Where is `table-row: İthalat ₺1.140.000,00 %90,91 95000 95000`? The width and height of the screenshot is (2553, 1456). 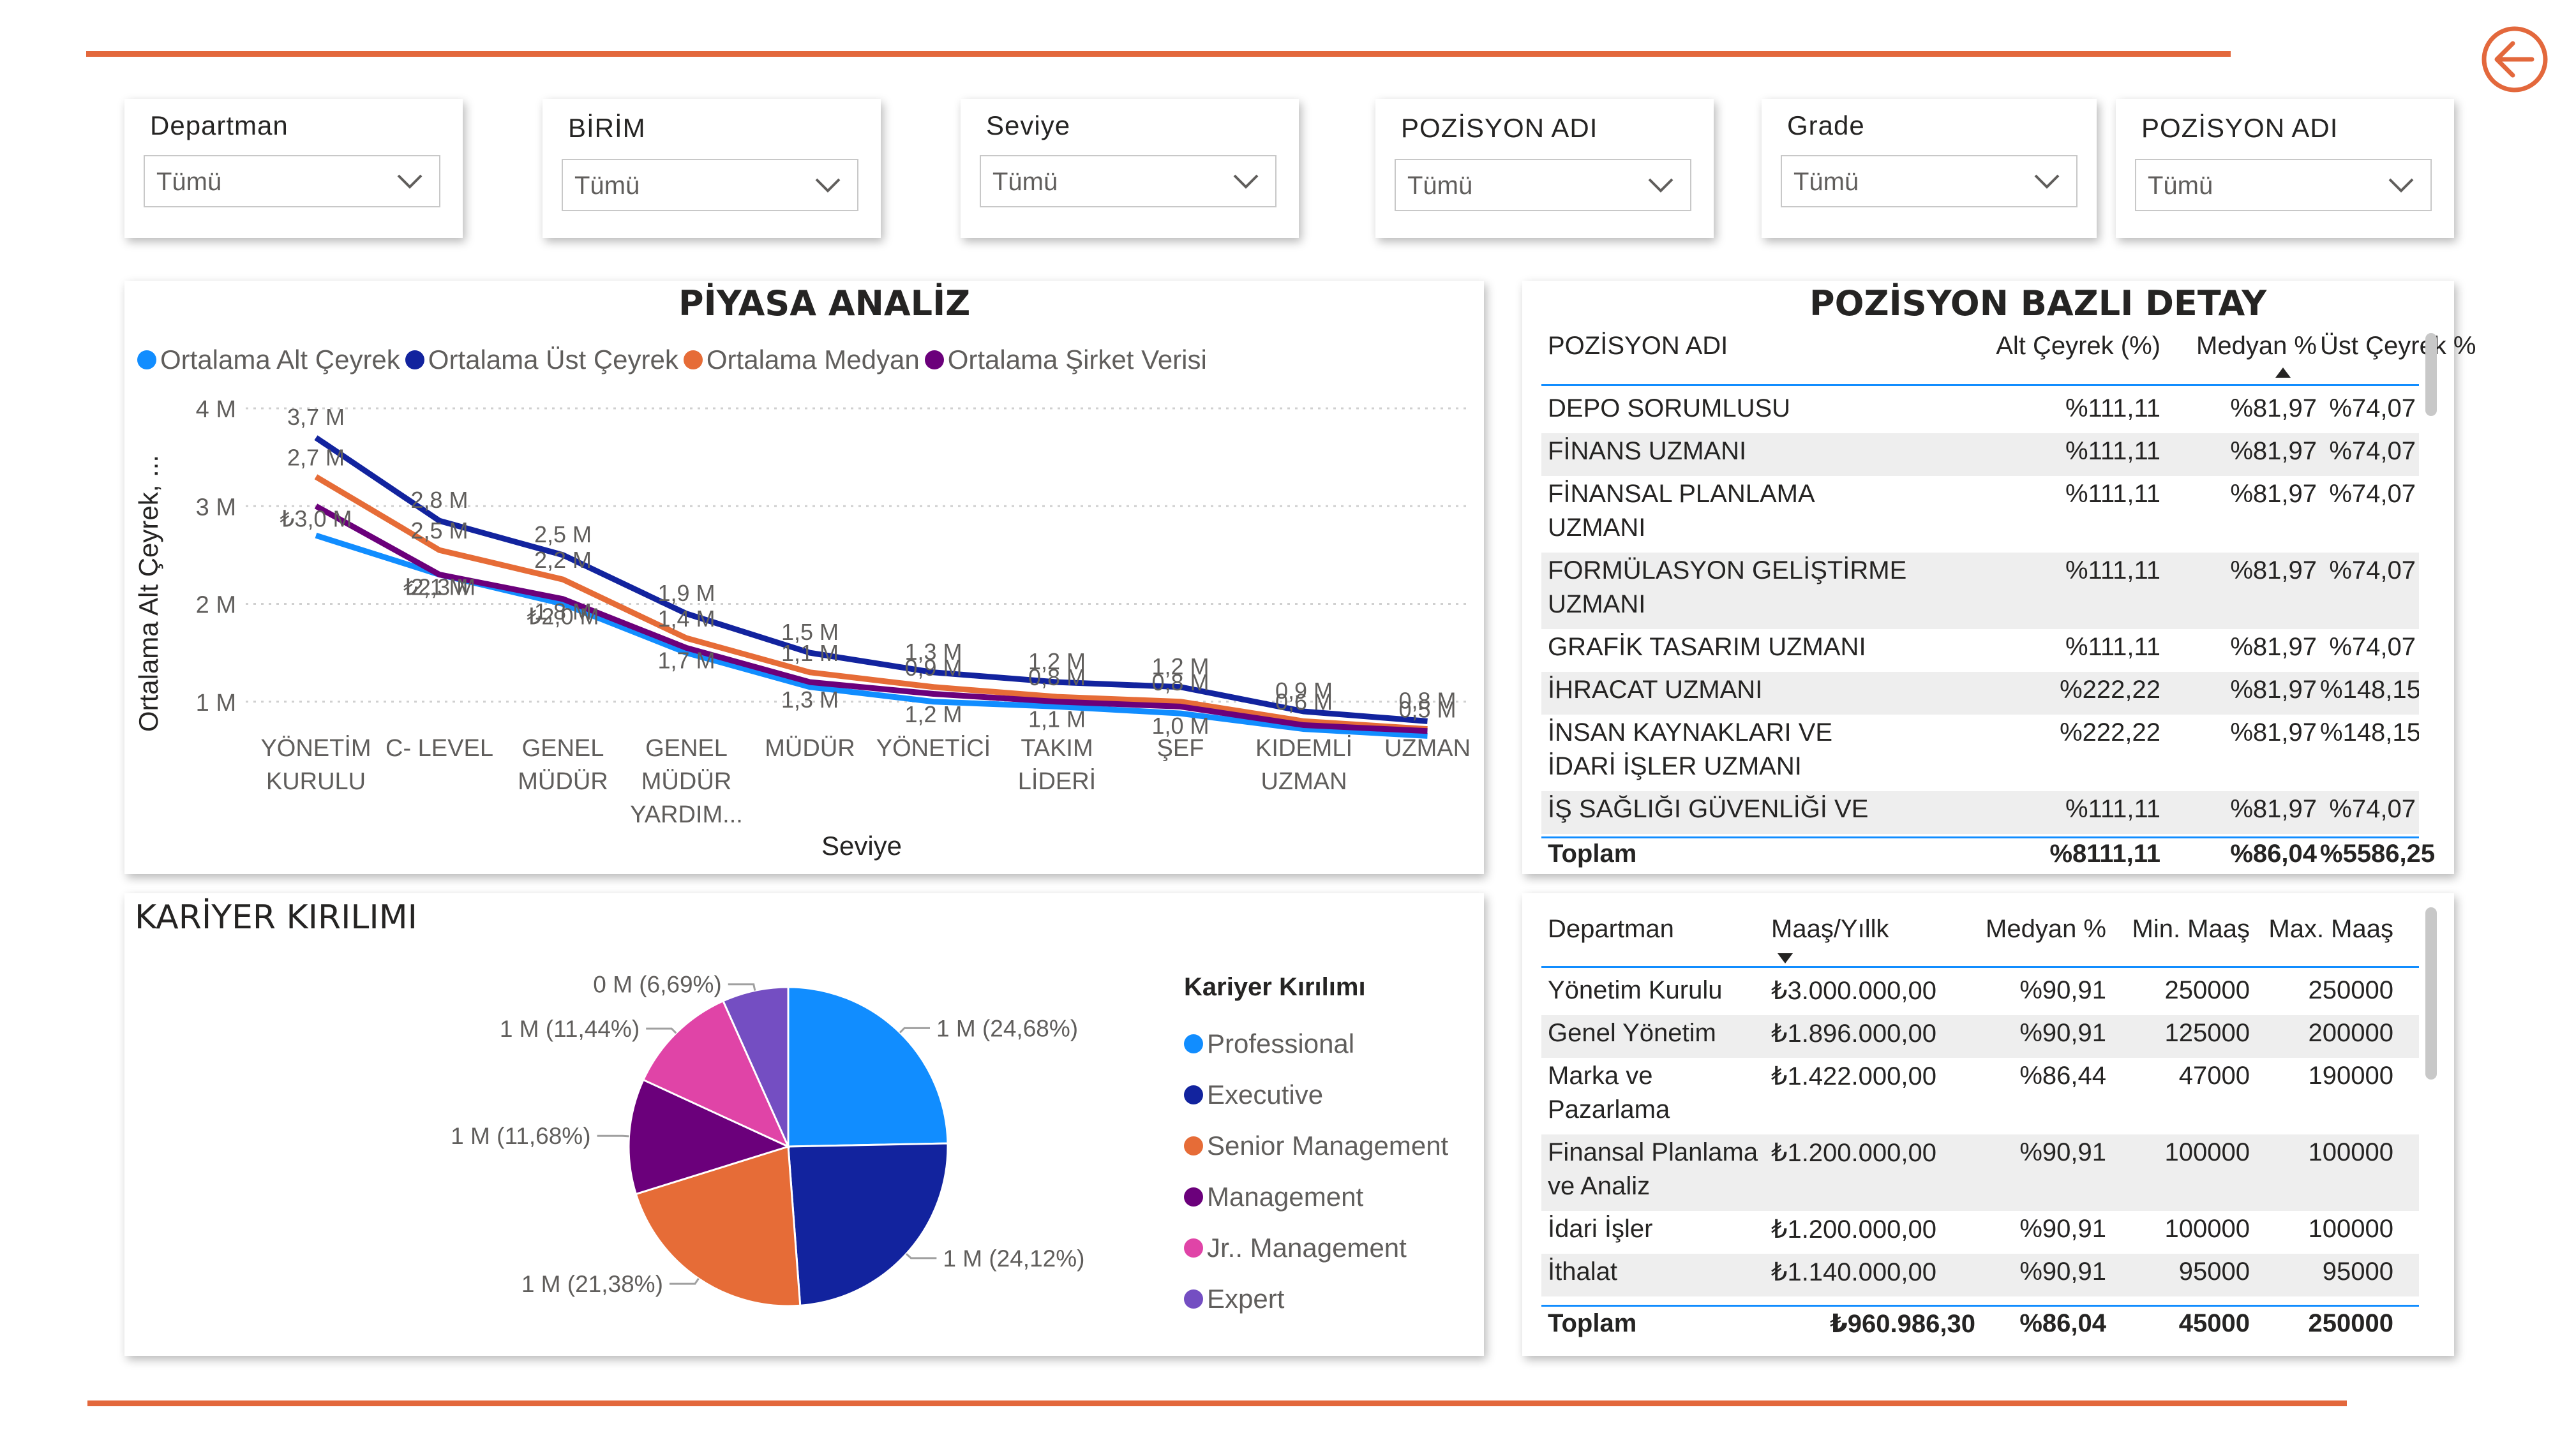 table-row: İthalat ₺1.140.000,00 %90,91 95000 95000 is located at coordinates (1980, 1275).